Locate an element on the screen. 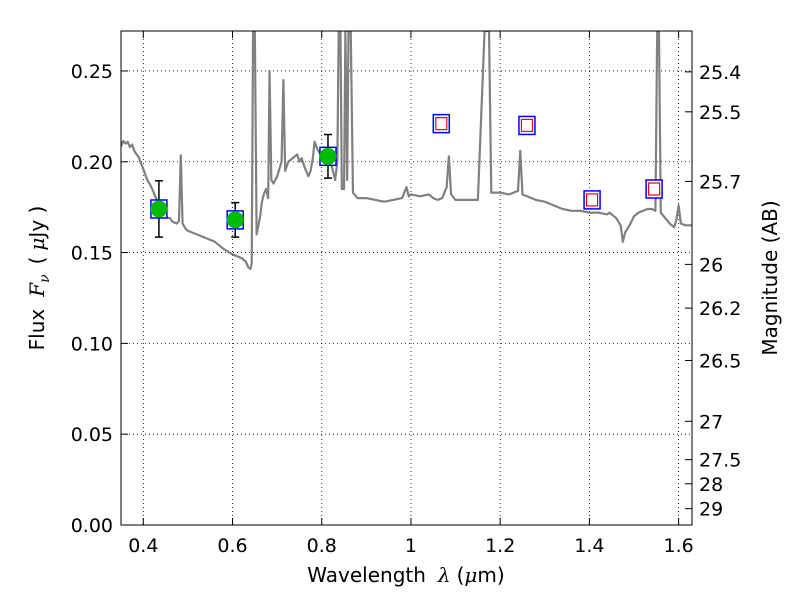  y2-tick-label: 26.2 is located at coordinates (720, 309).